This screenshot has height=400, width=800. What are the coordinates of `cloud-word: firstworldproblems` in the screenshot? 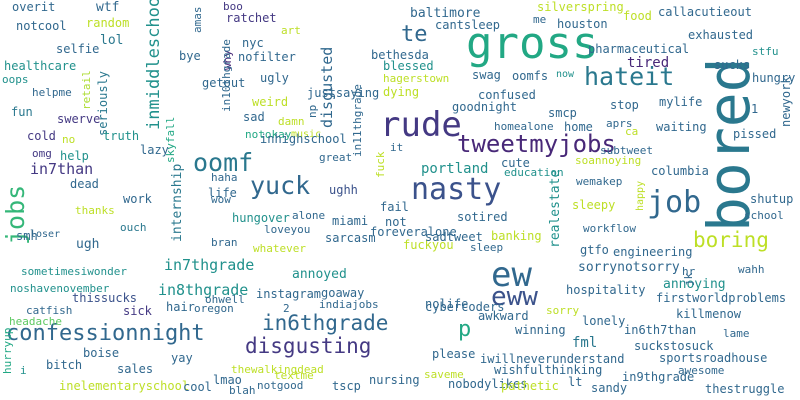 It's located at (721, 298).